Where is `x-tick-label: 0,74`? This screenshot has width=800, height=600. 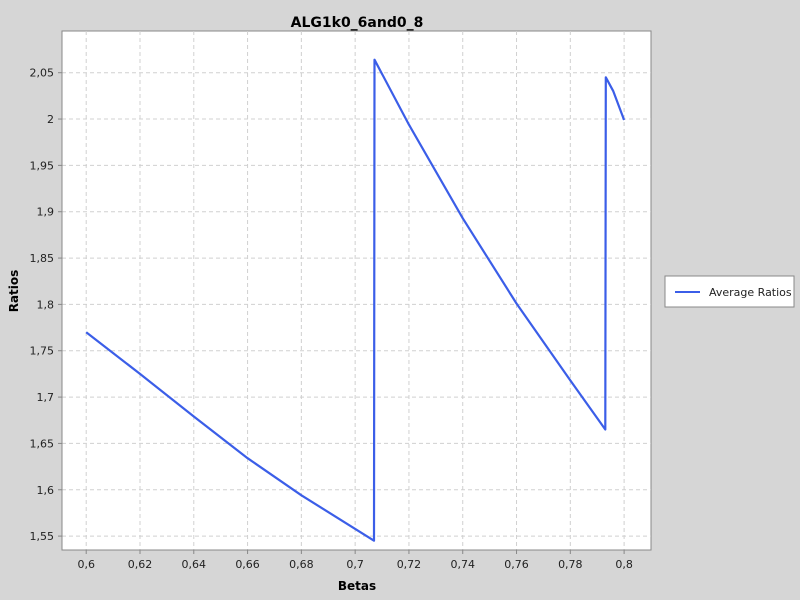
x-tick-label: 0,74 is located at coordinates (462, 564).